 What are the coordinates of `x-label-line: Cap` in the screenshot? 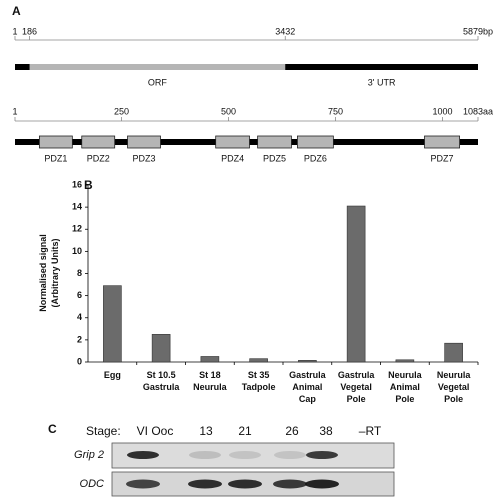 It's located at (308, 399).